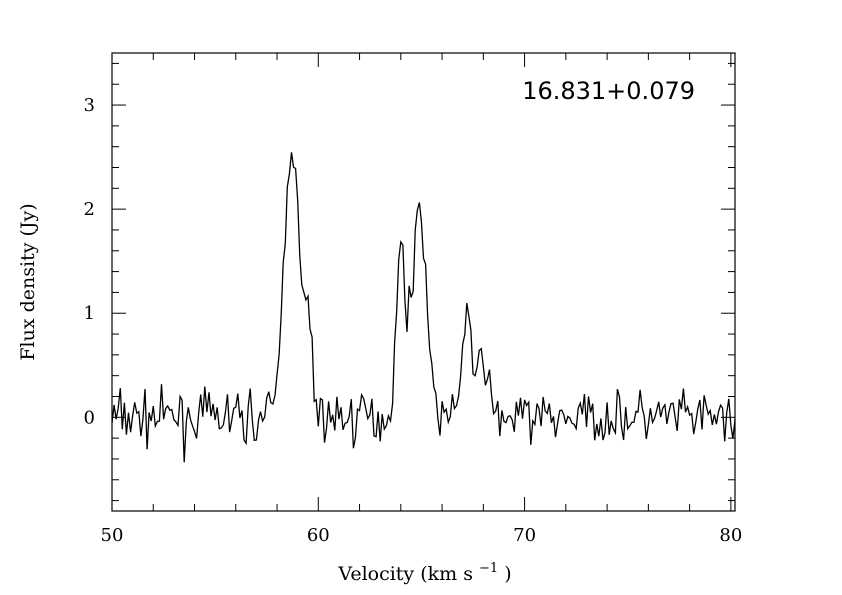 This screenshot has height=595, width=842. Describe the element at coordinates (488, 568) in the screenshot. I see `x-axis-title-superscript: −1` at that location.